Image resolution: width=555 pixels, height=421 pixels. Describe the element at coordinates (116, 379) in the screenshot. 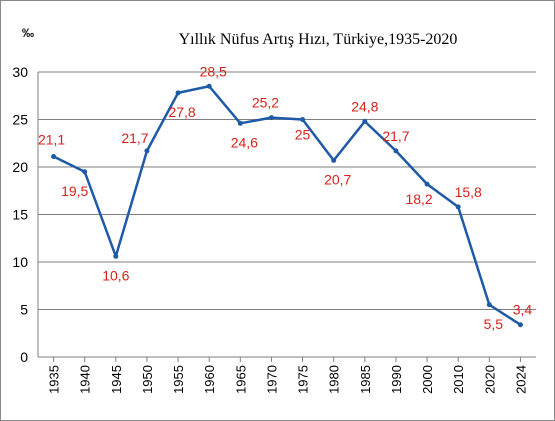

I see `x-tick-label: 1945` at that location.